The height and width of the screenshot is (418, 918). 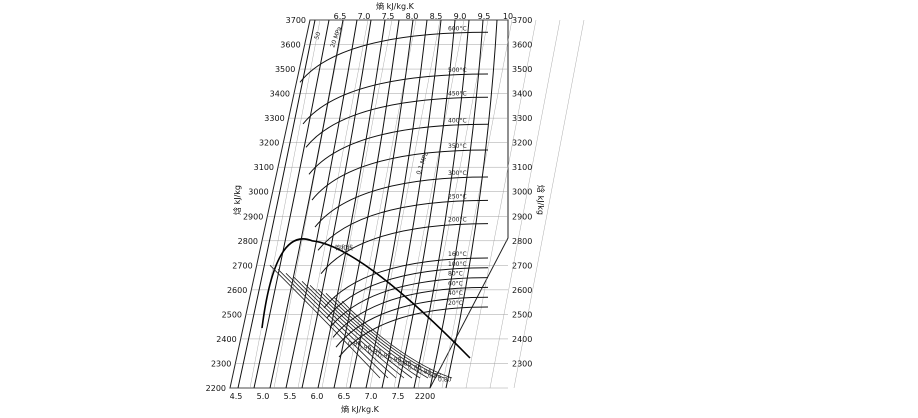 I want to click on isotherm-label: 400°C, so click(x=457, y=120).